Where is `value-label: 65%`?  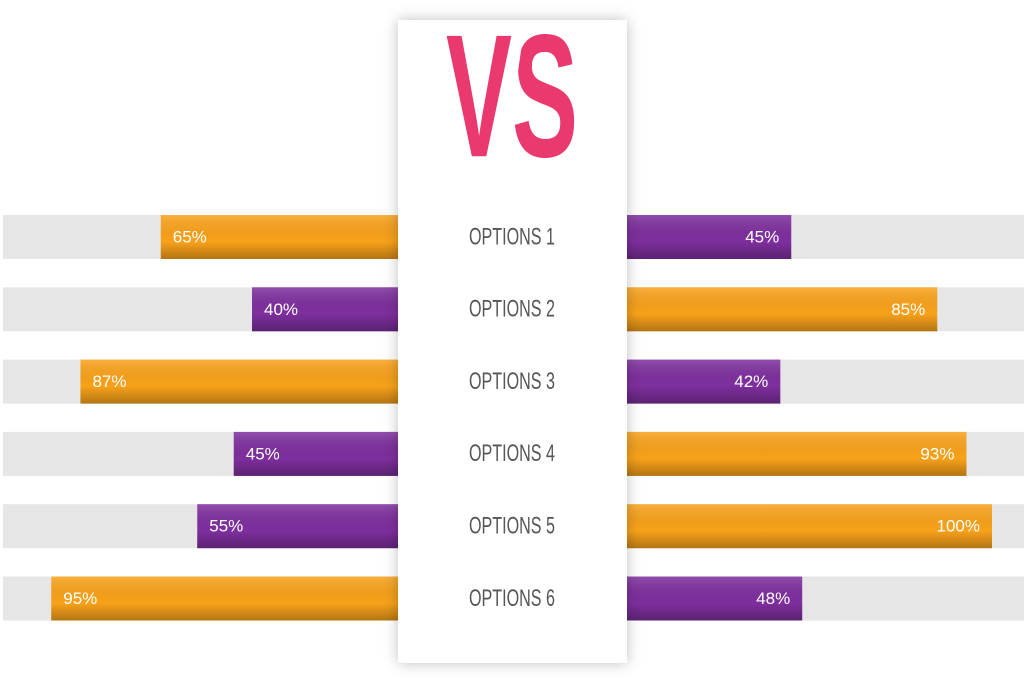 value-label: 65% is located at coordinates (190, 236).